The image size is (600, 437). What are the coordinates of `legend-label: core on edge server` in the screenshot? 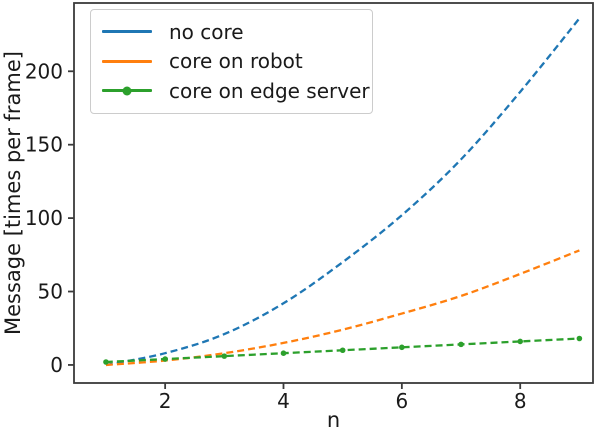 It's located at (269, 90).